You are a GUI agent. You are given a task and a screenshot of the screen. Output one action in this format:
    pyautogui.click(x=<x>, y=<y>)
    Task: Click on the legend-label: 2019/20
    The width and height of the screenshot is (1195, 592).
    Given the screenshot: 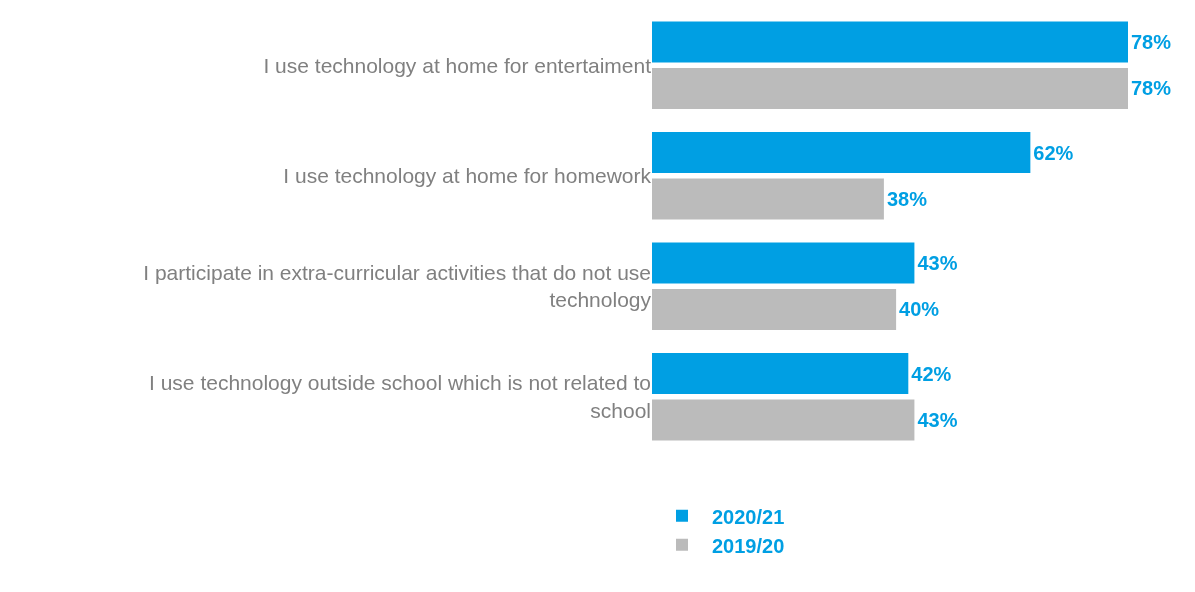 What is the action you would take?
    pyautogui.click(x=748, y=545)
    